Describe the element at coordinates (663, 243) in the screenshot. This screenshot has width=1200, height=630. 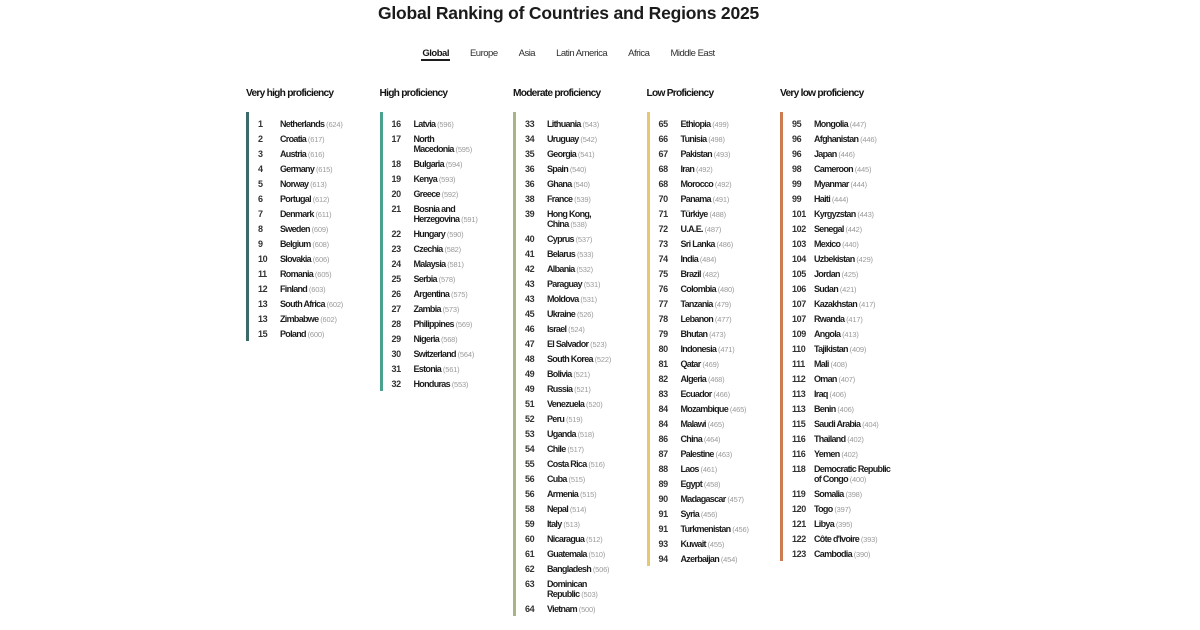
I see `rank-number: 73` at that location.